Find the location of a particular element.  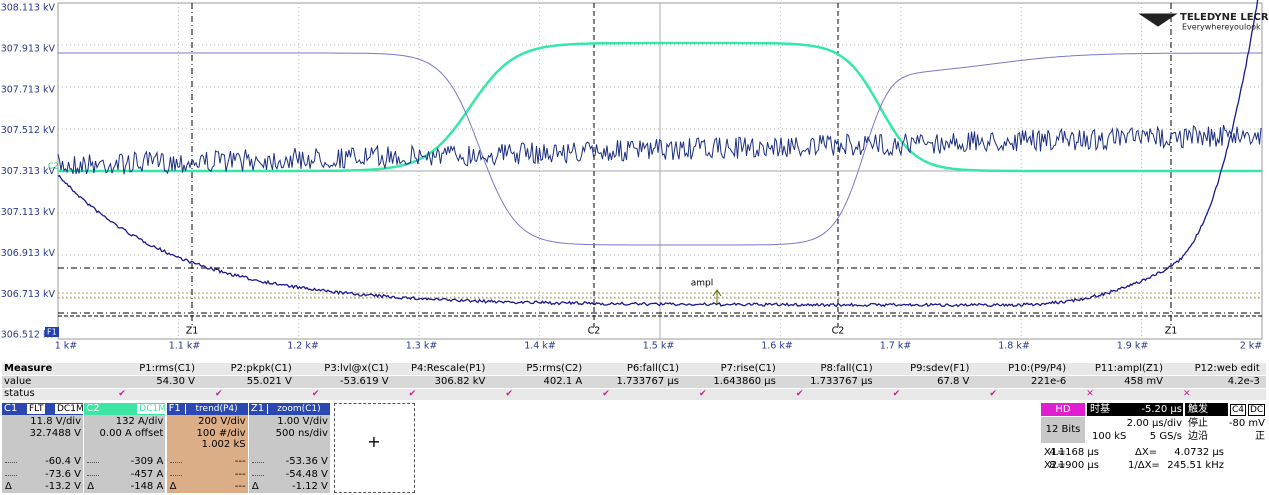

trace-marker: F1 is located at coordinates (52, 332).